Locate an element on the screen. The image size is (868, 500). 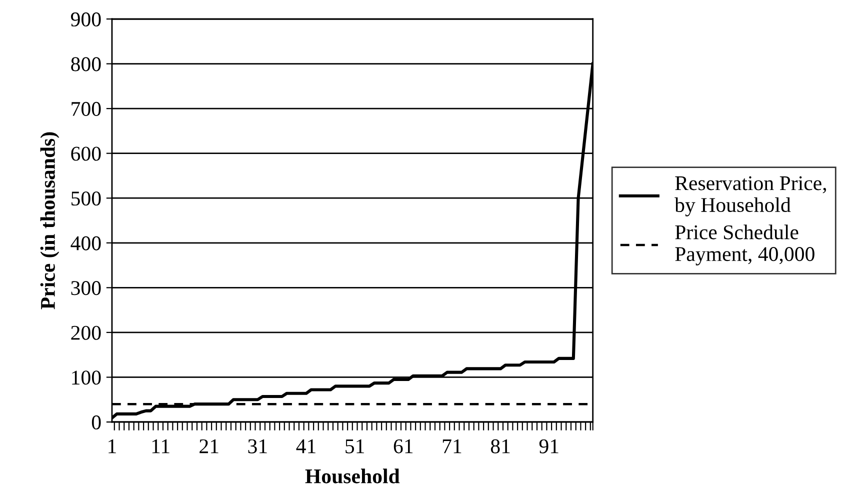
x-tick-label: 61 is located at coordinates (403, 446).